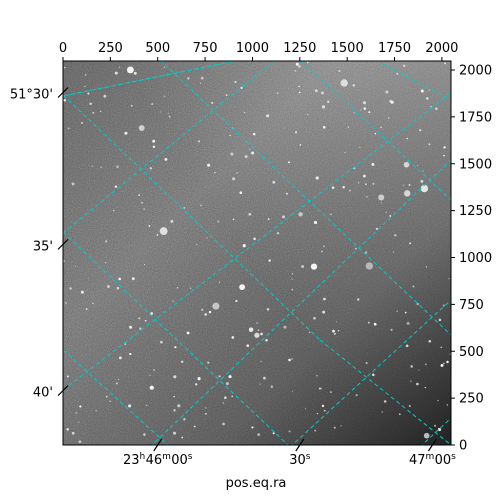  I want to click on ra-tick-mark, so click(158, 445).